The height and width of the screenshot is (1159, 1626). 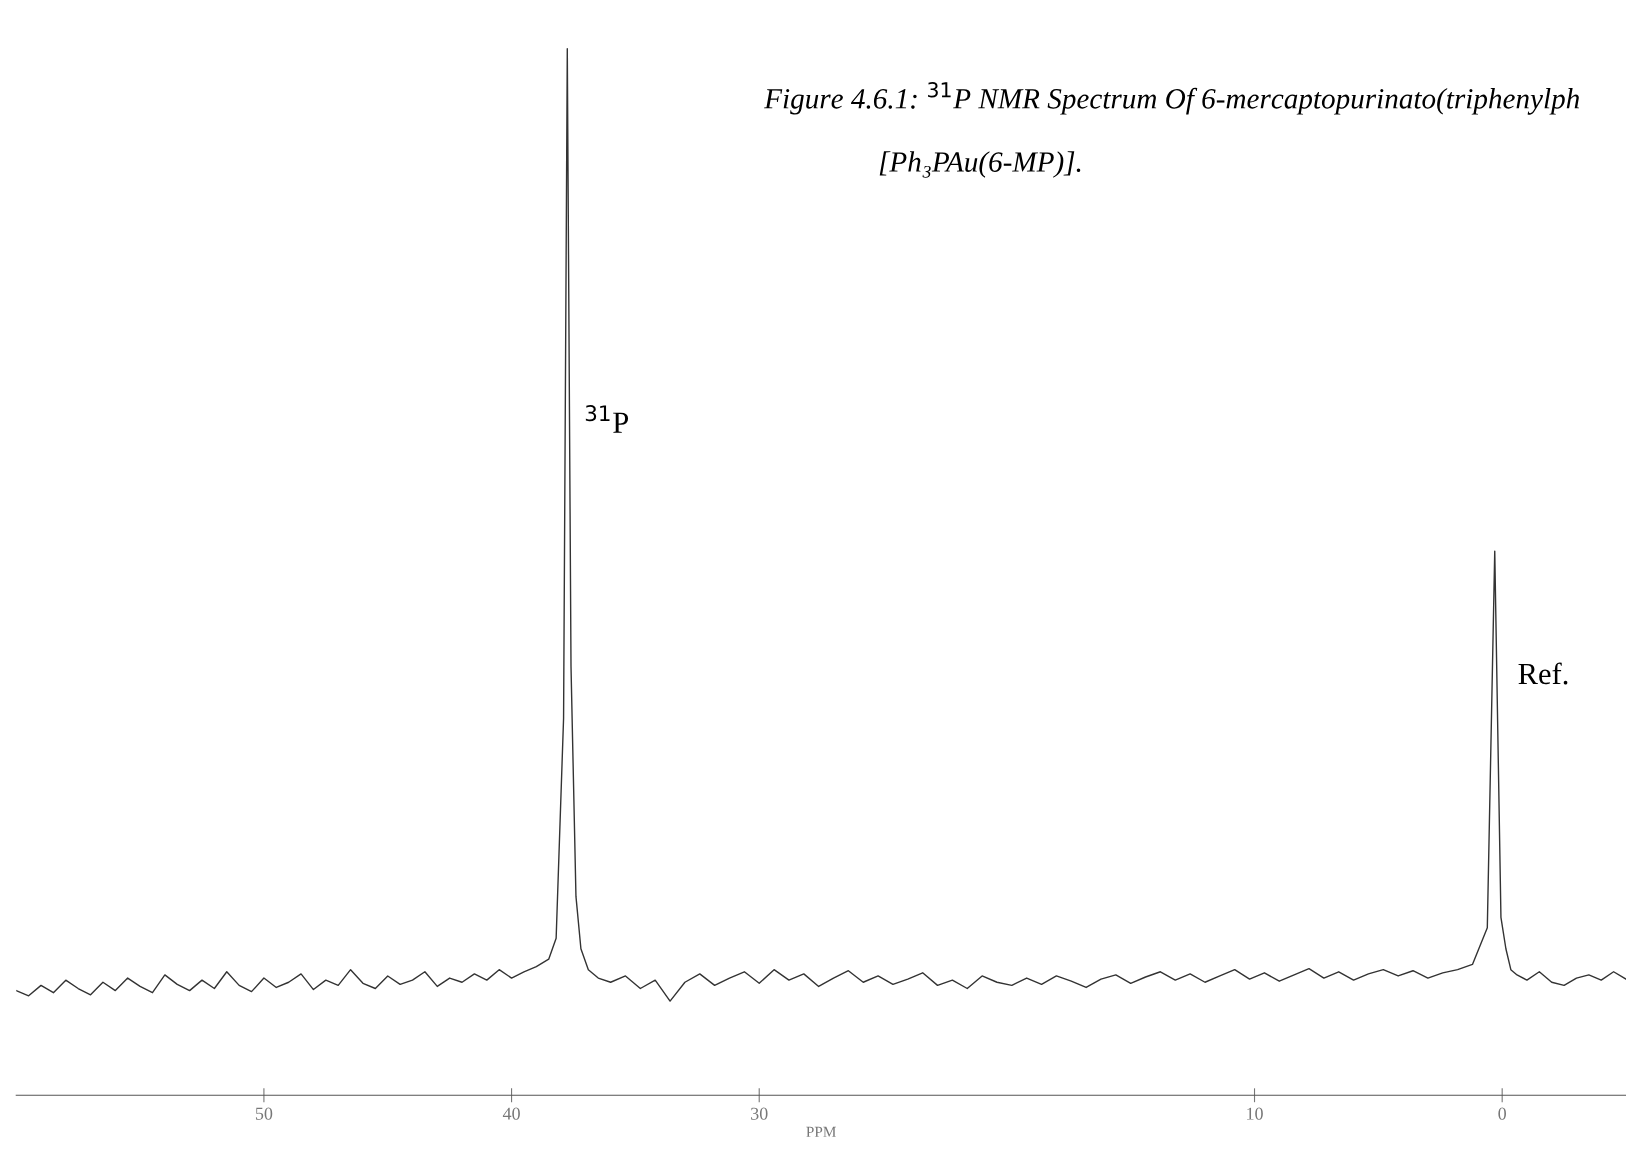 What do you see at coordinates (511, 1113) in the screenshot?
I see `x-tick-label: 40` at bounding box center [511, 1113].